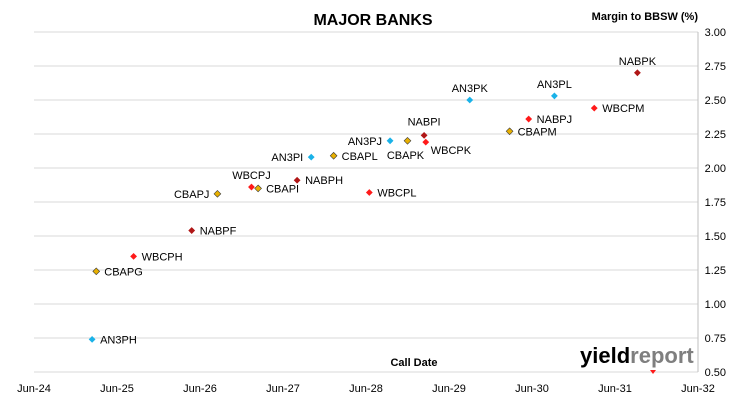 The image size is (730, 400). Describe the element at coordinates (662, 355) in the screenshot. I see `logo-part2: report` at that location.